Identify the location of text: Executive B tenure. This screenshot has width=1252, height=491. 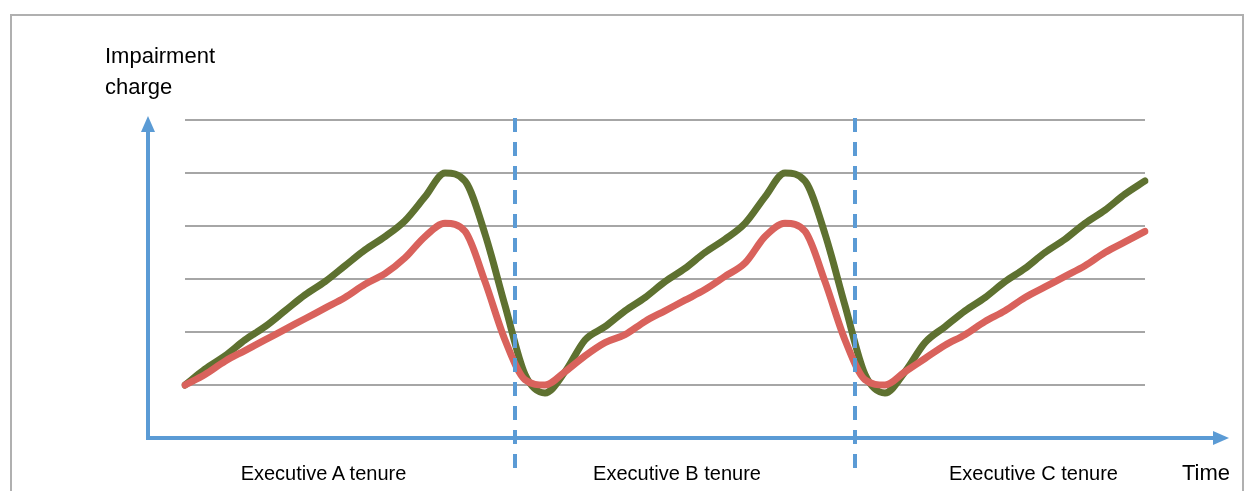
(677, 473).